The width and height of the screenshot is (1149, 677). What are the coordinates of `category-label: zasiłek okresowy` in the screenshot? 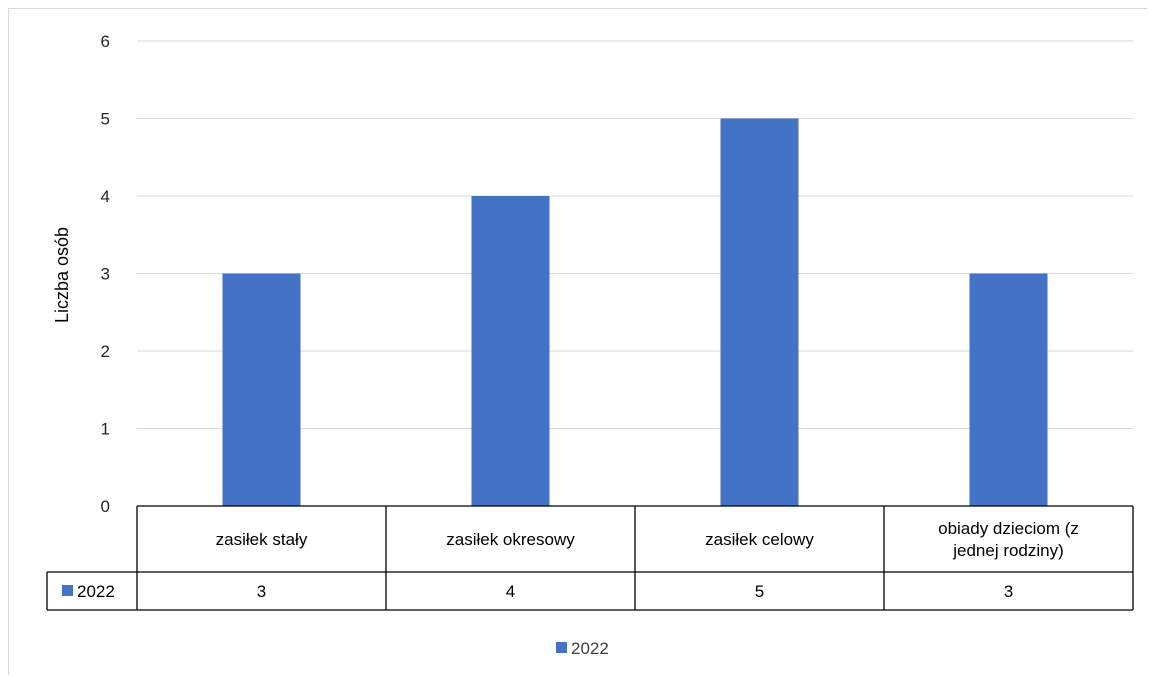 It's located at (510, 539).